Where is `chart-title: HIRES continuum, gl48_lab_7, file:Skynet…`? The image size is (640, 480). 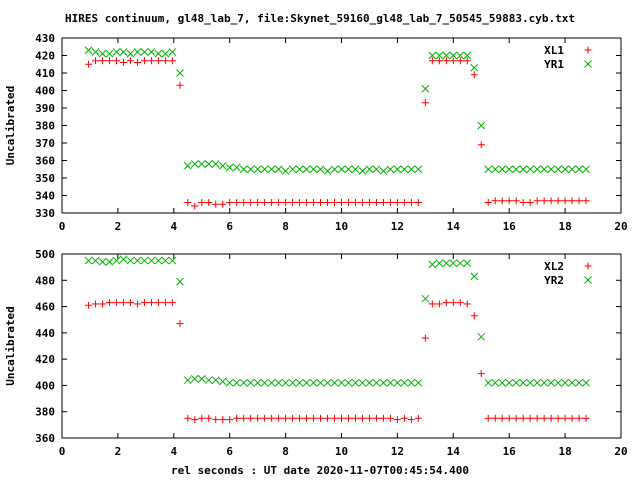 chart-title: HIRES continuum, gl48_lab_7, file:Skynet… is located at coordinates (320, 18).